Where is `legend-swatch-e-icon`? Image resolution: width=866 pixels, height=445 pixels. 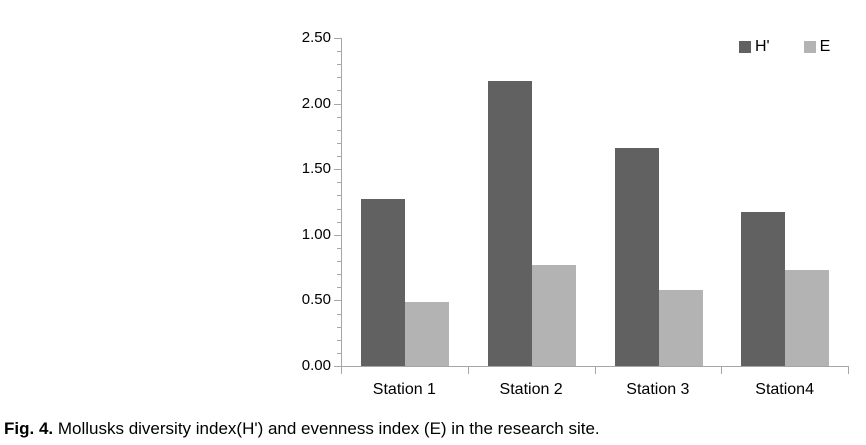 legend-swatch-e-icon is located at coordinates (809, 47).